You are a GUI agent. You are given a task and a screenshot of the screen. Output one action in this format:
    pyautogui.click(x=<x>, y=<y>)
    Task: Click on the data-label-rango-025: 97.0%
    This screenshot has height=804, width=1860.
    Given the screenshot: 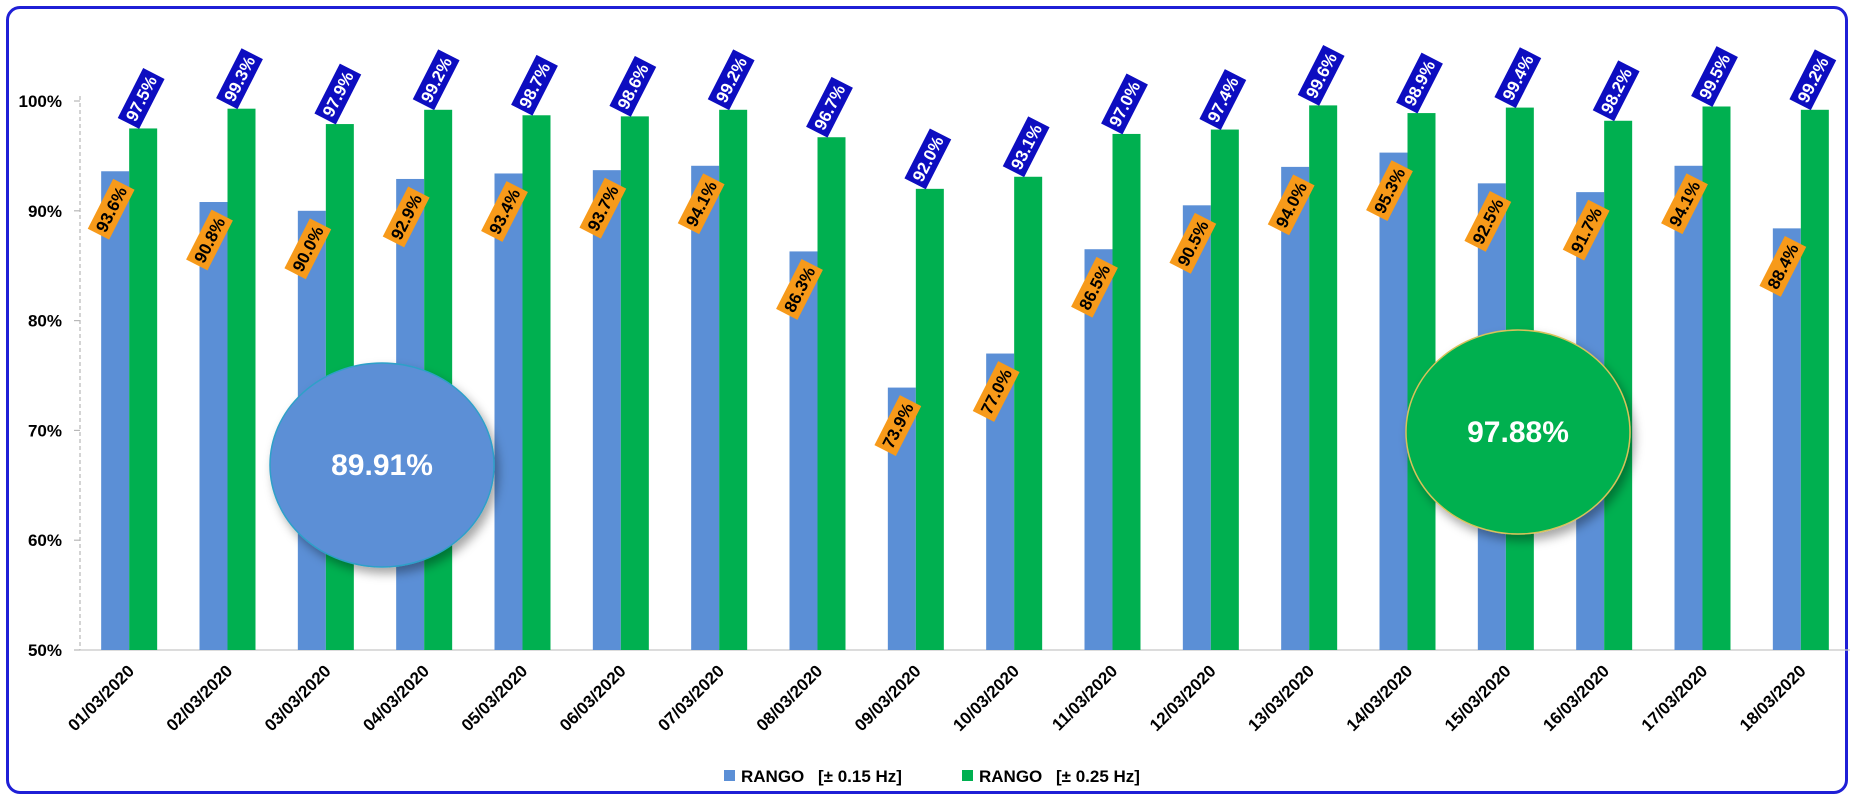 What is the action you would take?
    pyautogui.click(x=1124, y=104)
    